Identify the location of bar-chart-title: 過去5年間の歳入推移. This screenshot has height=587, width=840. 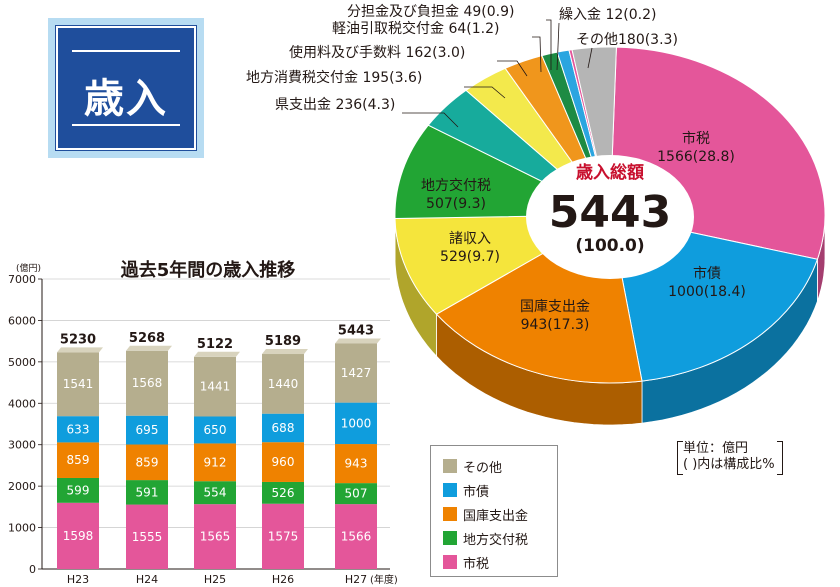
(208, 270).